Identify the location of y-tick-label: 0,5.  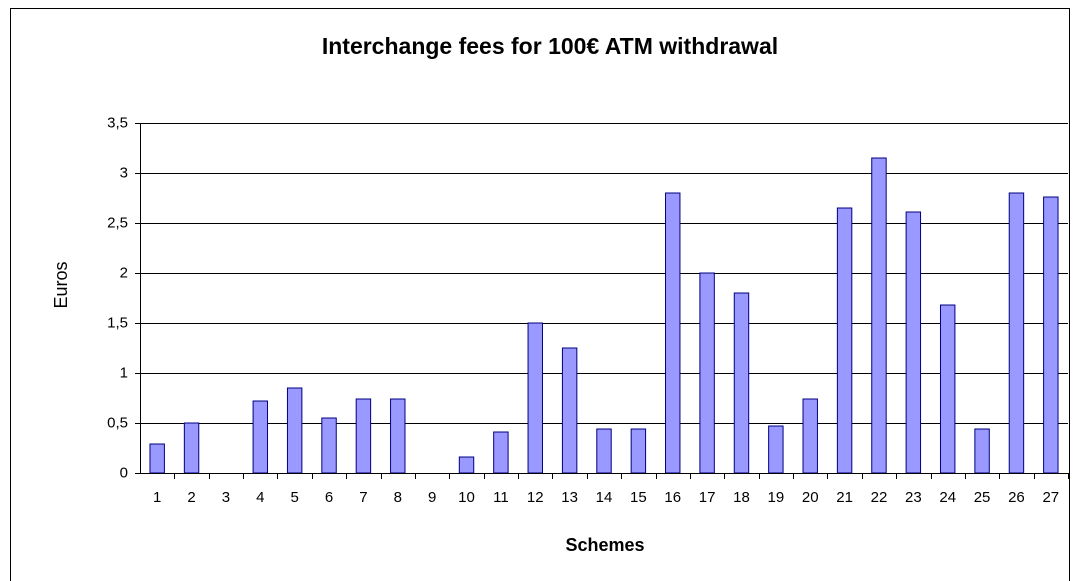
(117, 422).